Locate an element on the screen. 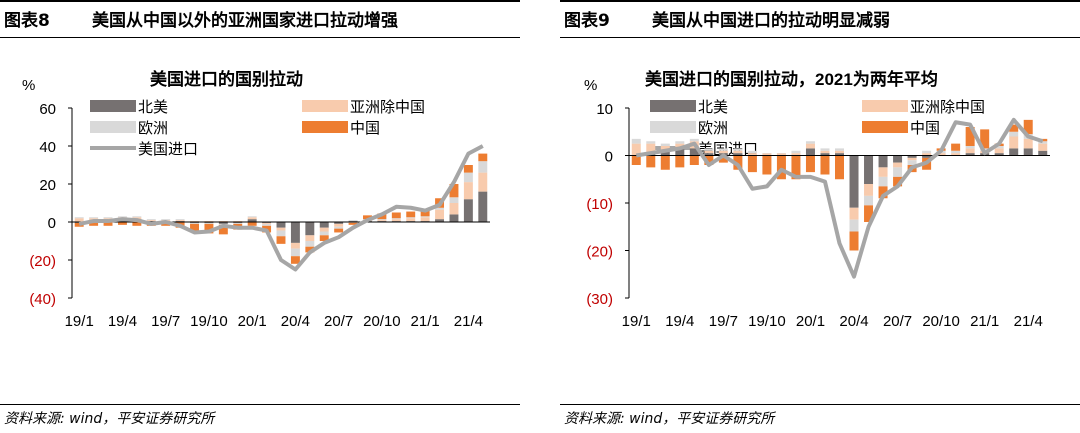  x-tick-label: 21/1 is located at coordinates (984, 321).